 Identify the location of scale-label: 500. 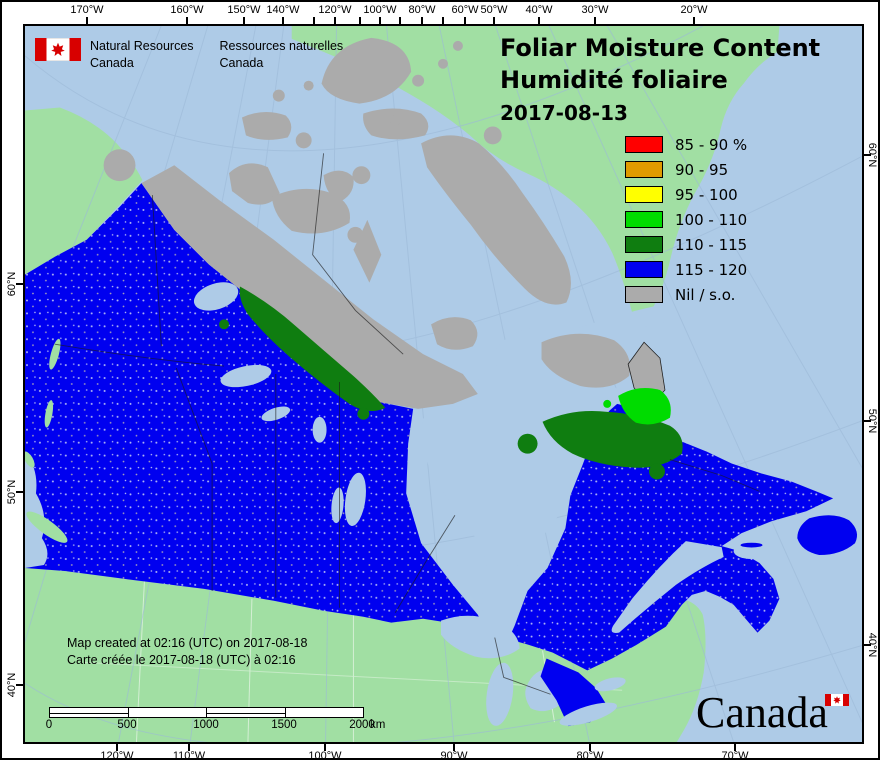
(127, 725).